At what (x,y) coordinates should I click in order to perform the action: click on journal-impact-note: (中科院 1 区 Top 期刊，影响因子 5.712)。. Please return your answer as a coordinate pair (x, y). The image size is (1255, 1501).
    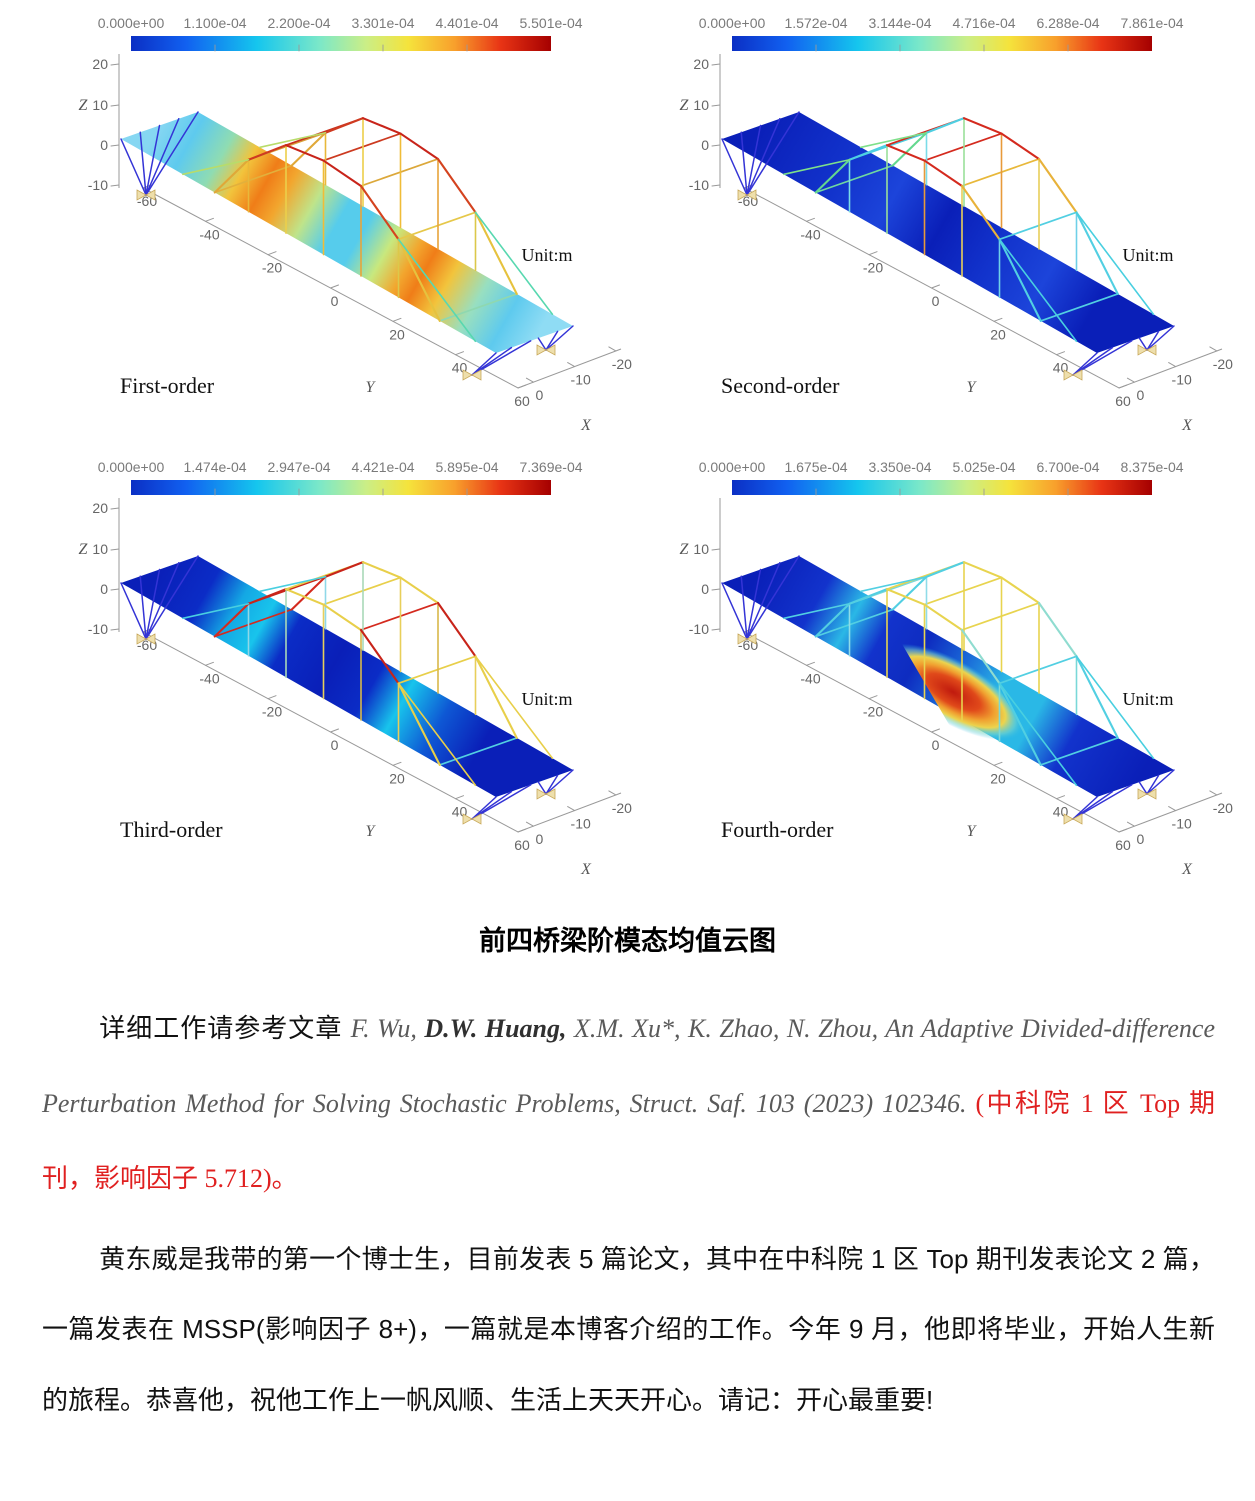
    Looking at the image, I should click on (628, 1141).